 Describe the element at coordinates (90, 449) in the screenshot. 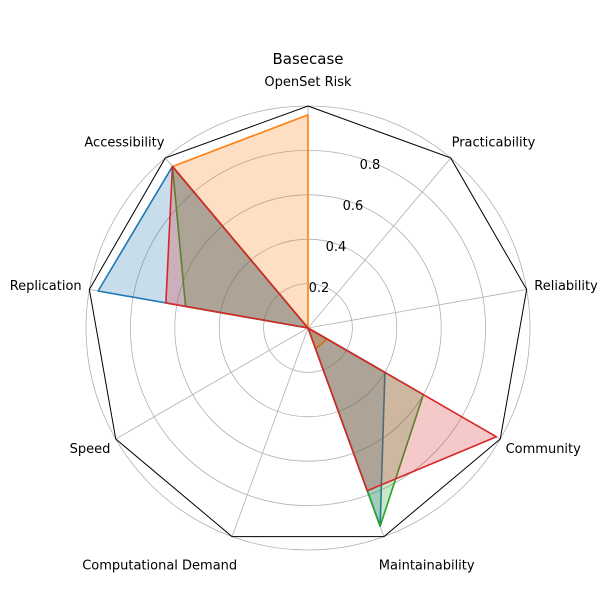

I see `axis-label: Speed` at that location.